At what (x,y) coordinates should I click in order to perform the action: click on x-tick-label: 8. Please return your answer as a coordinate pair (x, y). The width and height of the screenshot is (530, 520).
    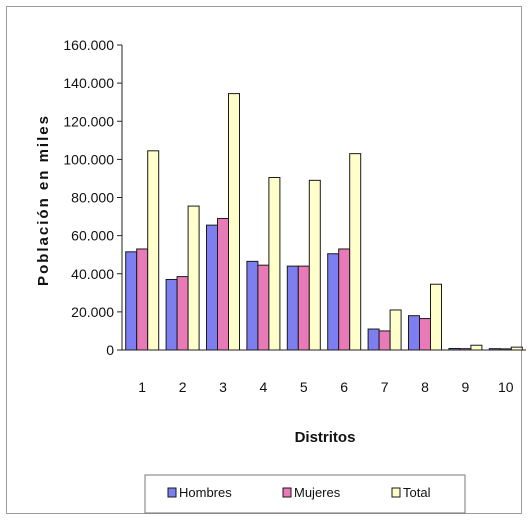
    Looking at the image, I should click on (425, 387).